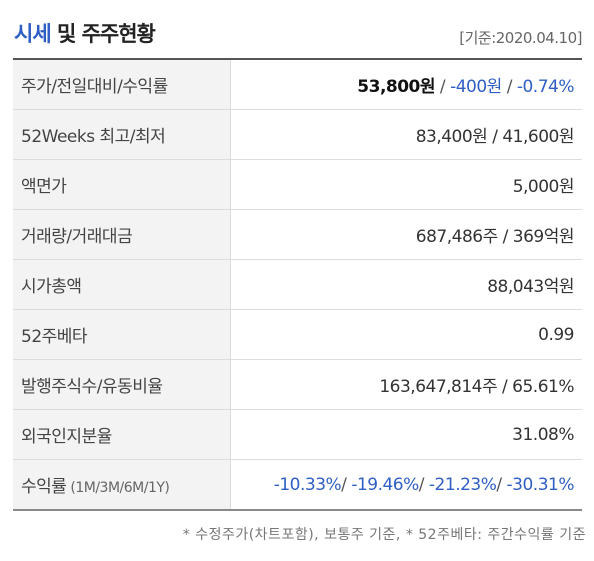 This screenshot has width=594, height=561. Describe the element at coordinates (384, 535) in the screenshot. I see `footnote: * 수정주가(차트포함), 보통주 기준, * 52주베타: 주간수익률 기준` at that location.